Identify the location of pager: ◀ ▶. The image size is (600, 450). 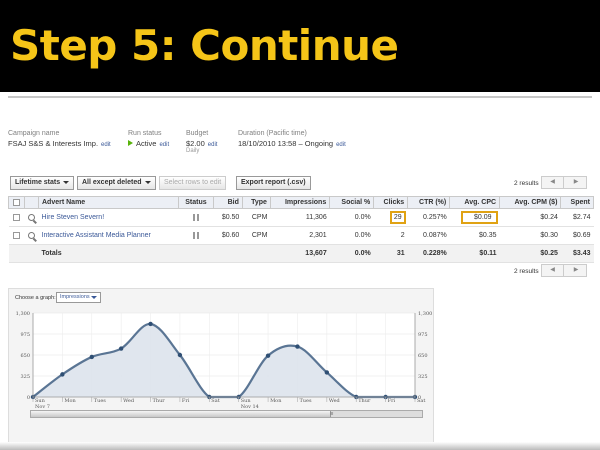
(564, 182).